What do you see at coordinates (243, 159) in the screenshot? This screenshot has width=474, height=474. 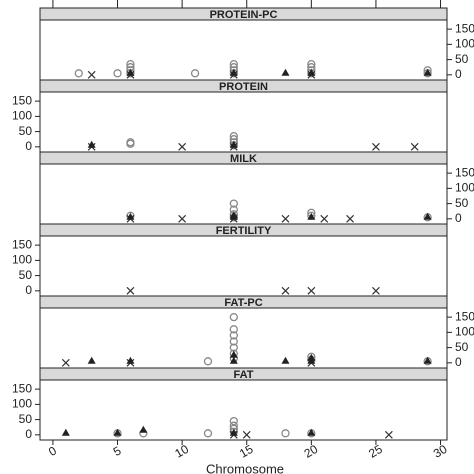 I see `panel-title: MILK` at bounding box center [243, 159].